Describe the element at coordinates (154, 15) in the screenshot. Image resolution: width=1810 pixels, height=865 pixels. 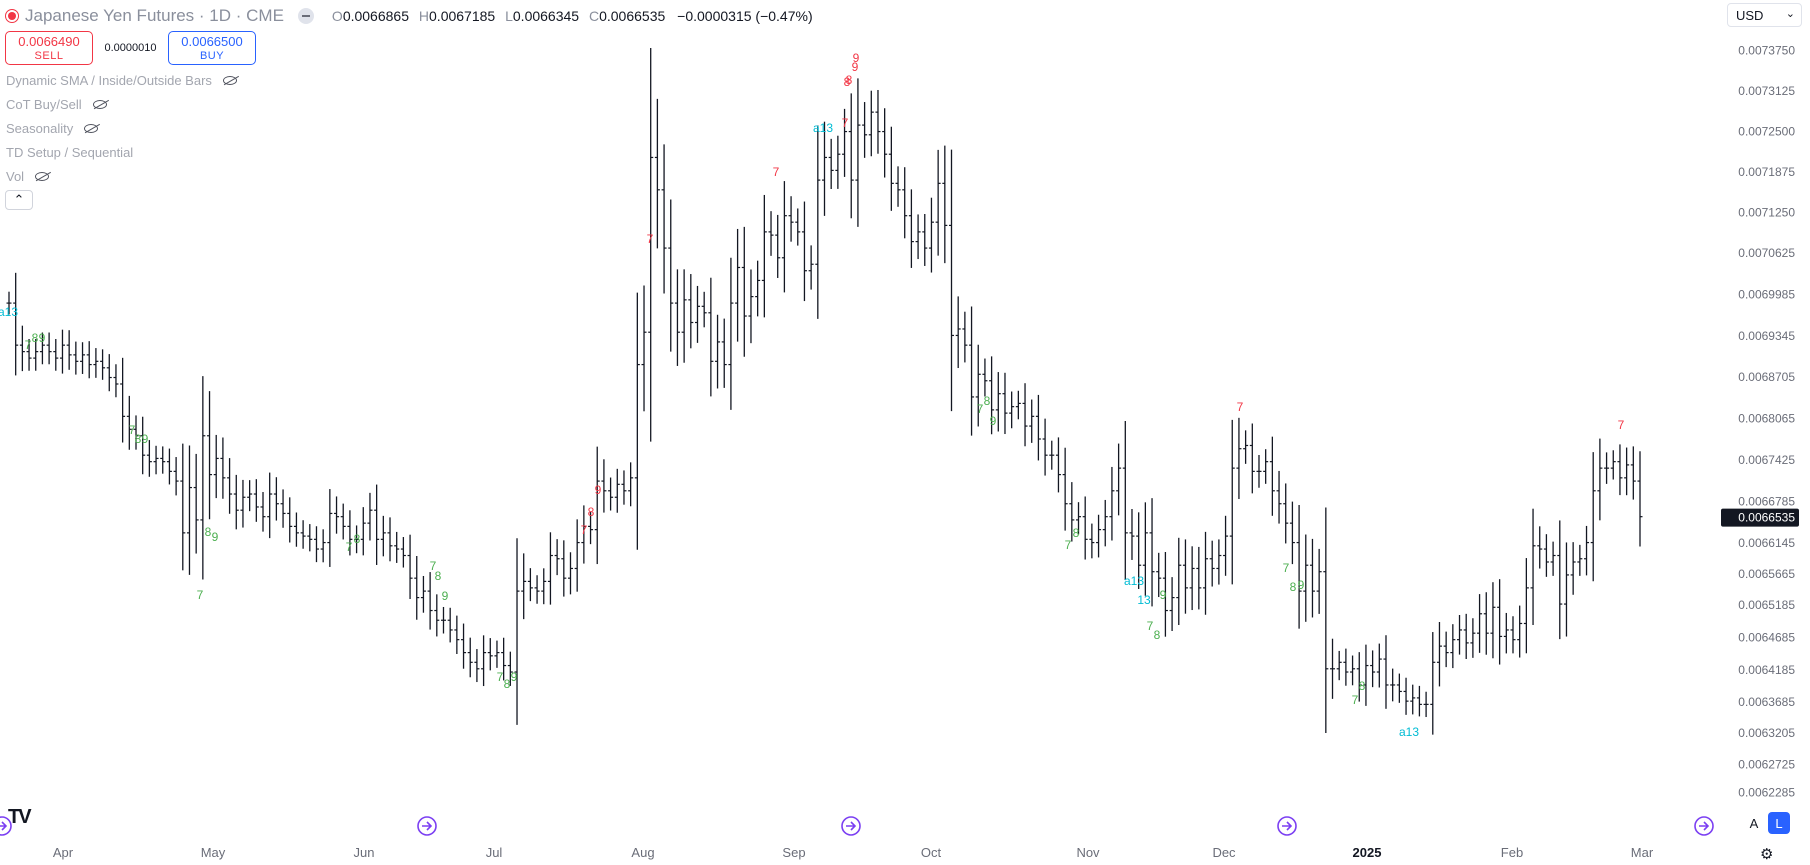
I see `symbol-title: Japanese Yen Futures · 1D · CME` at that location.